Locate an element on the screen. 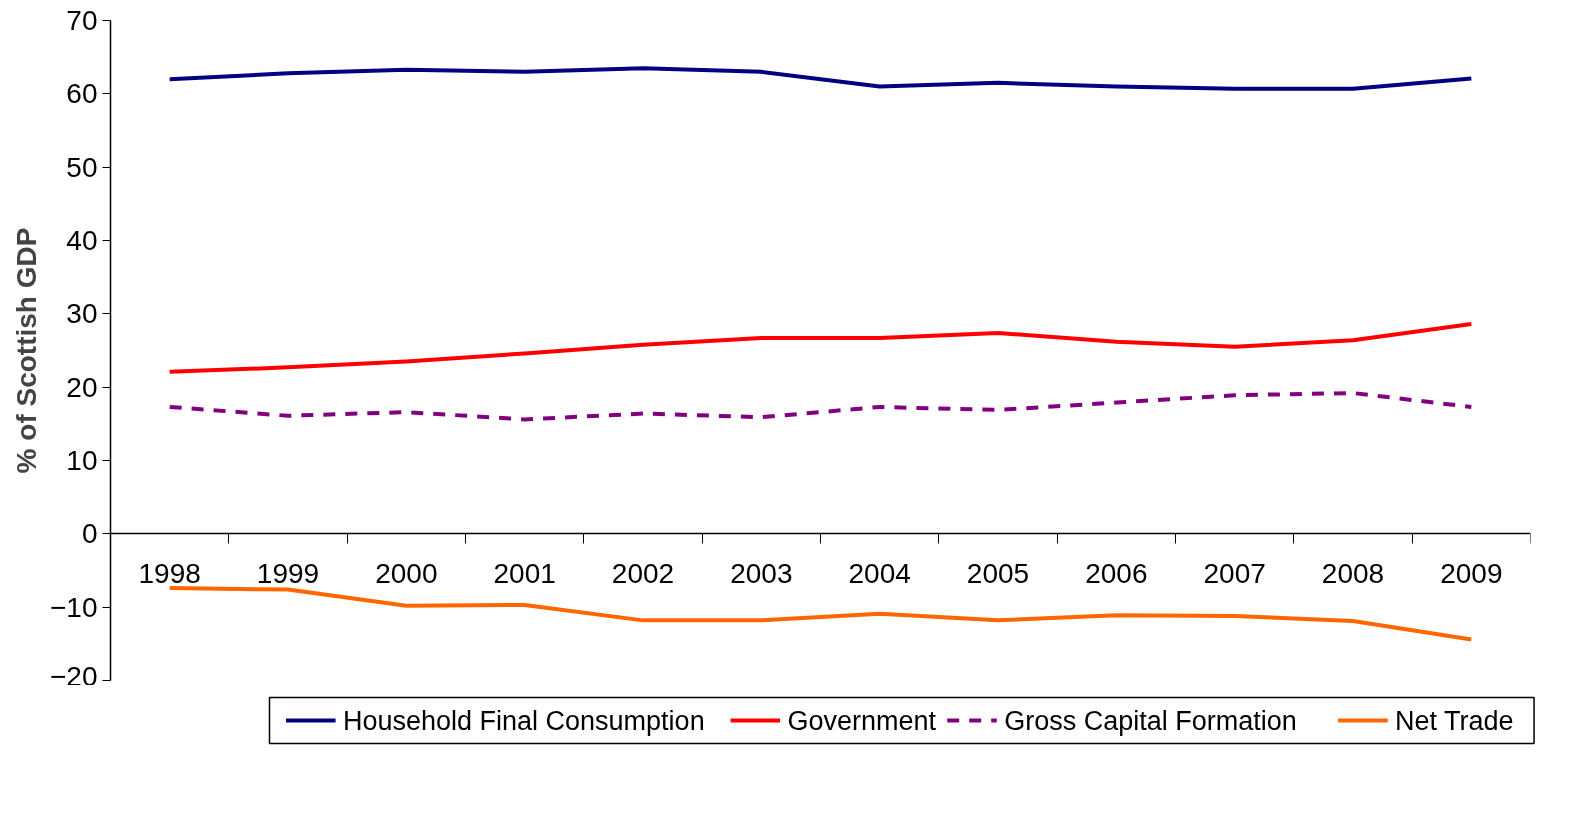 The width and height of the screenshot is (1587, 838). x-tick-label: 2009 is located at coordinates (1471, 573).